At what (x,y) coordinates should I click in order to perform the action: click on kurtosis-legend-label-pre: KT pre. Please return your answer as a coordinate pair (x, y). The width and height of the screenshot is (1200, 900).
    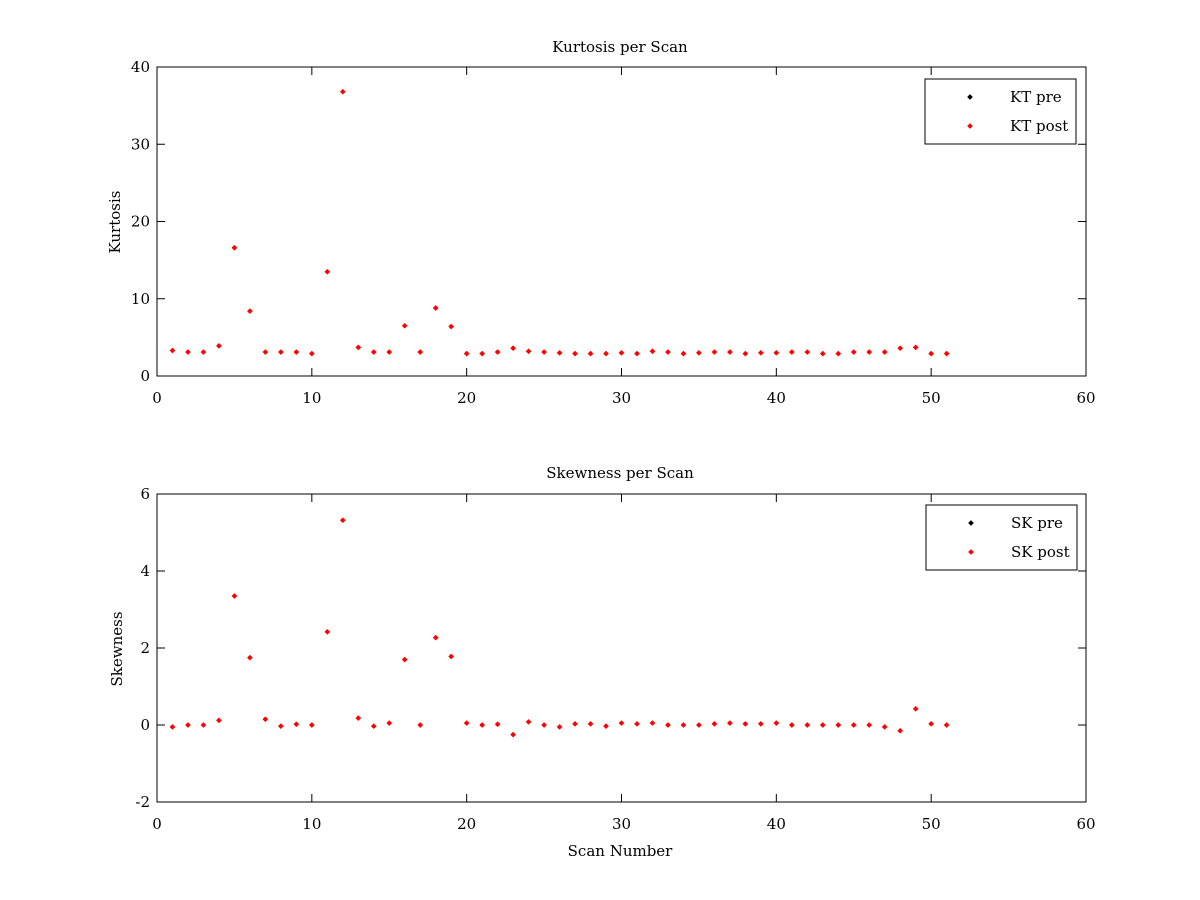
    Looking at the image, I should click on (1036, 97).